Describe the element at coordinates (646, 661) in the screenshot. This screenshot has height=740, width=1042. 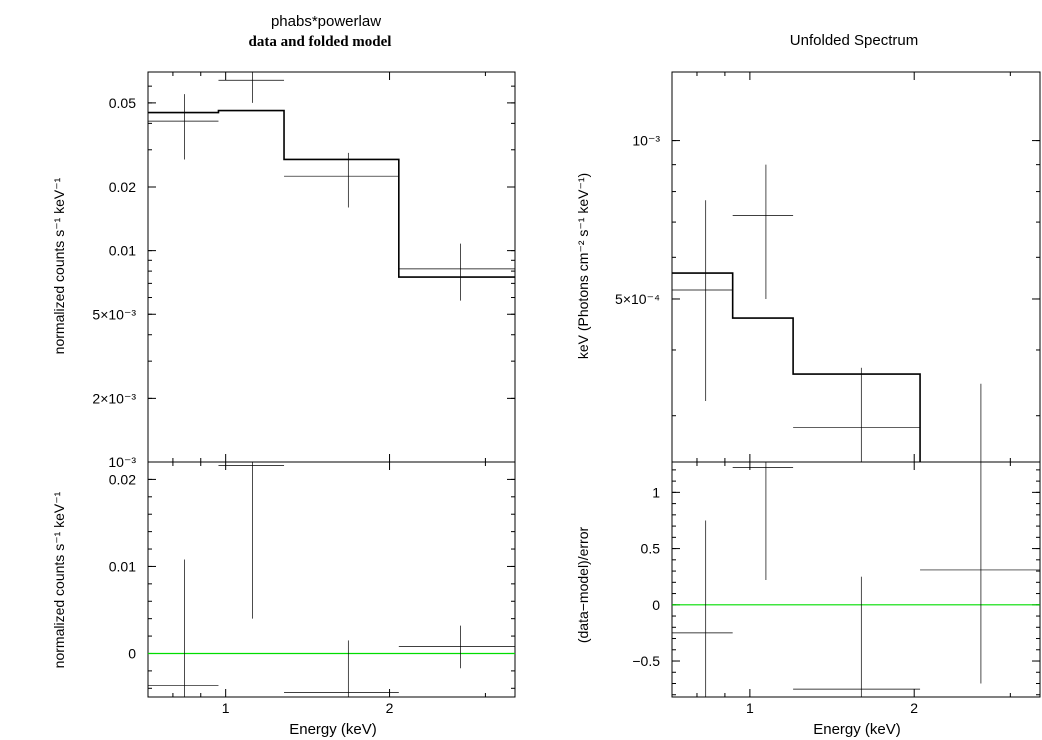
I see `right-bottom-y-tick-label: −0.5` at that location.